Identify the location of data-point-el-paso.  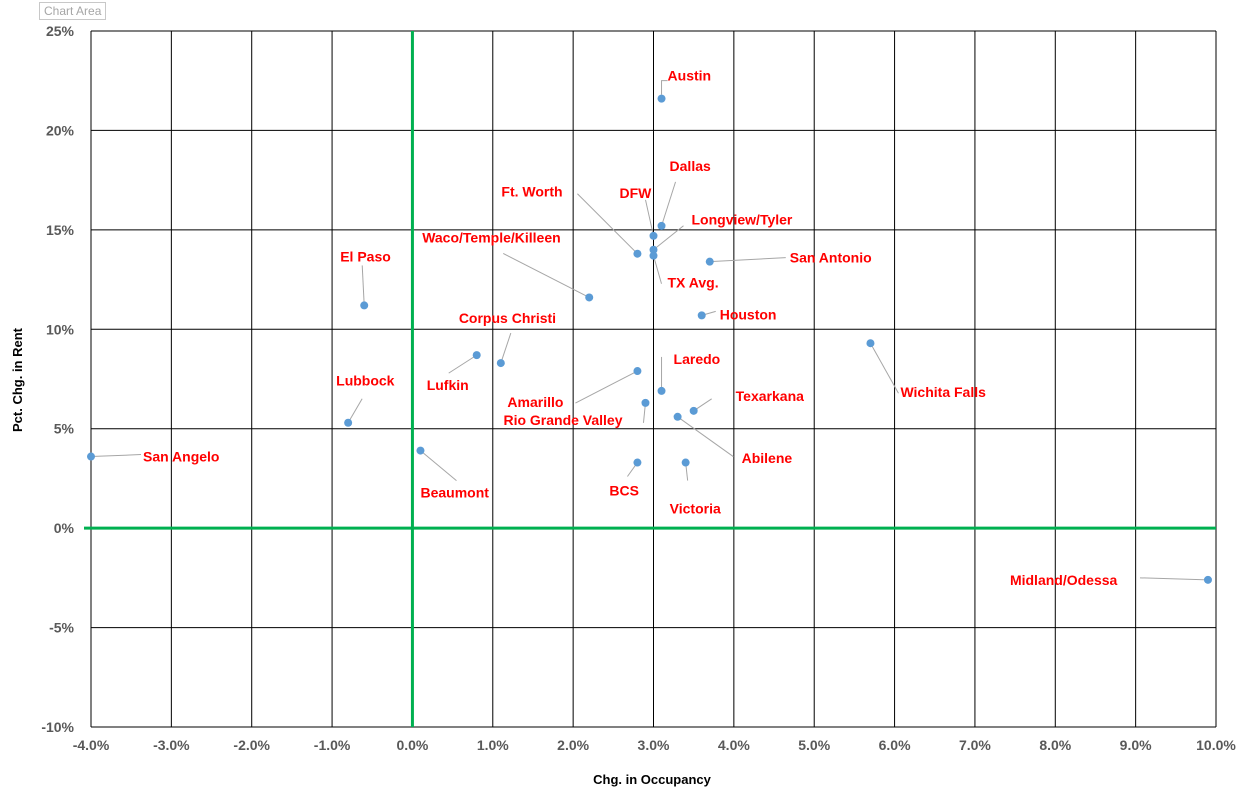
(364, 305).